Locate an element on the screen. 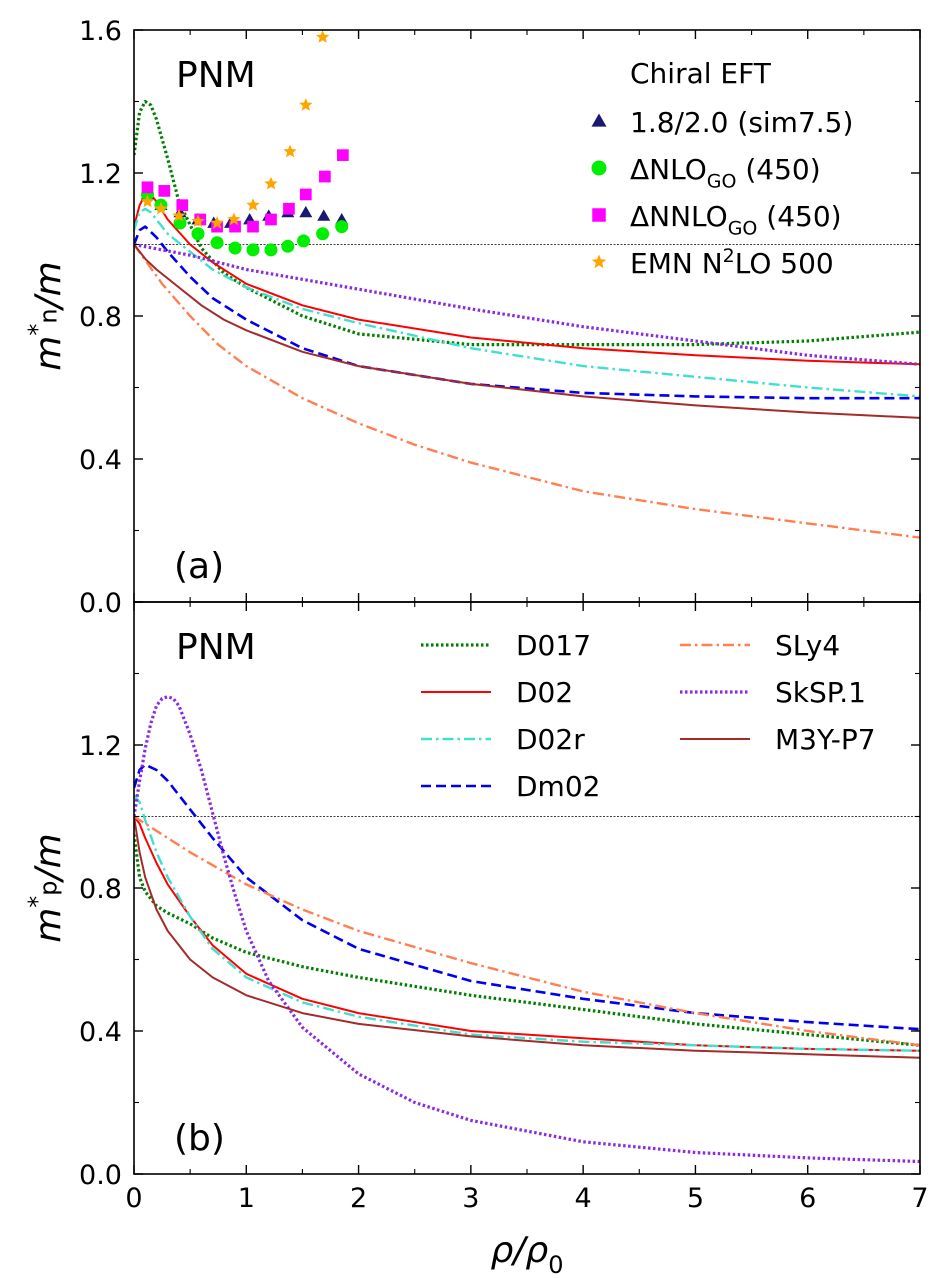 The width and height of the screenshot is (946, 1278). legend-entry: ΔNLOGO (450) is located at coordinates (725, 172).